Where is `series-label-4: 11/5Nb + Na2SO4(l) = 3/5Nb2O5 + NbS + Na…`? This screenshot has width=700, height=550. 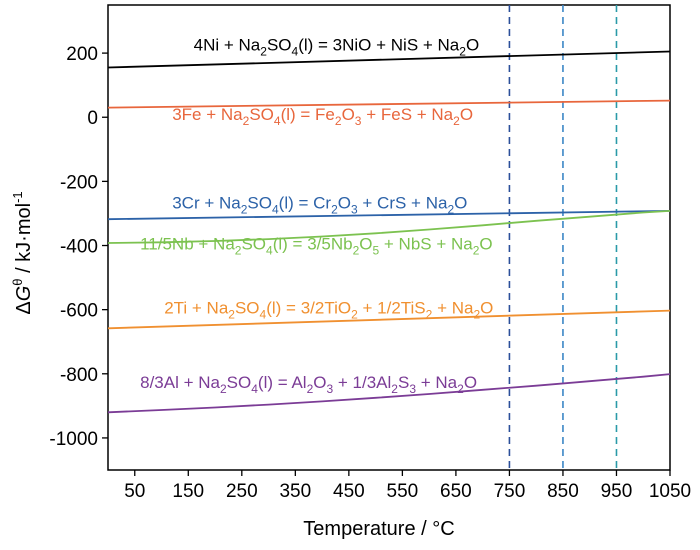
series-label-4: 11/5Nb + Na2SO4(l) = 3/5Nb2O5 + NbS + Na… is located at coordinates (316, 245).